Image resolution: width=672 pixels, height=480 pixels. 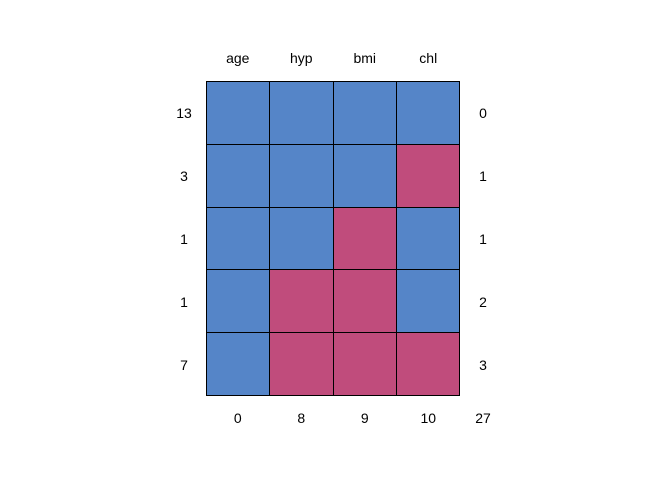 What do you see at coordinates (301, 58) in the screenshot?
I see `column-header: hyp` at bounding box center [301, 58].